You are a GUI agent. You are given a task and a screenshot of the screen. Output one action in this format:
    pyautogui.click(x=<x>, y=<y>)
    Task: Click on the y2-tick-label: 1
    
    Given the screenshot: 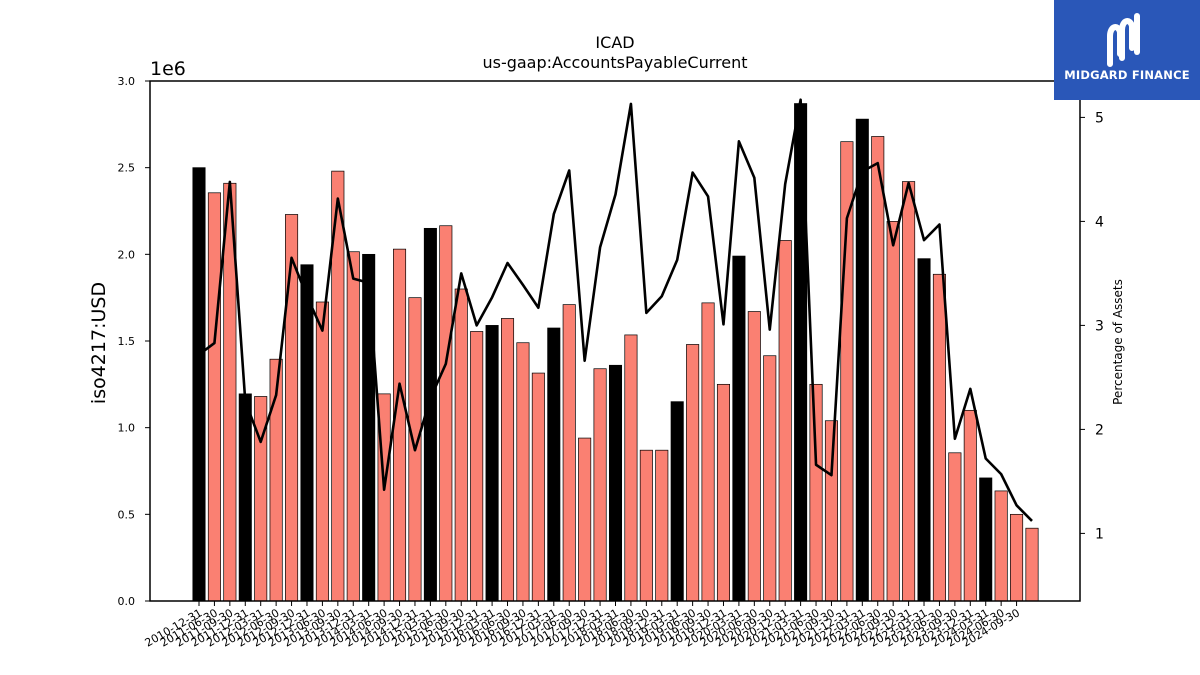 What is the action you would take?
    pyautogui.click(x=1099, y=534)
    